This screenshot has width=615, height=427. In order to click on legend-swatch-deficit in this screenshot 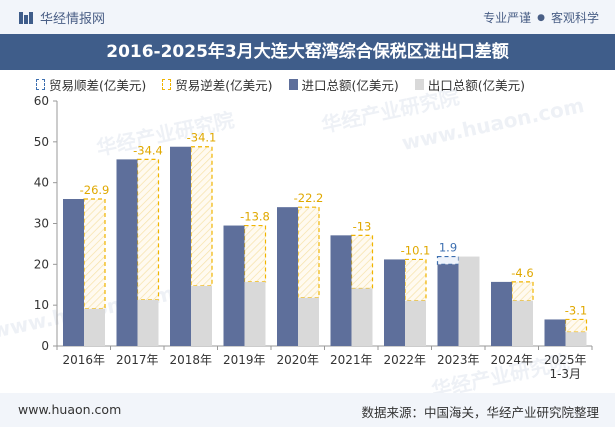, I will do `click(167, 84)`.